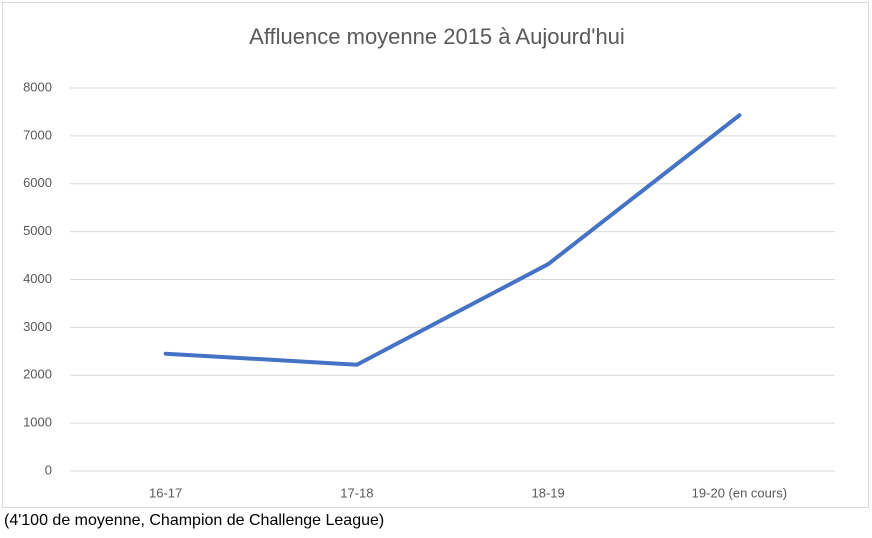  Describe the element at coordinates (48, 469) in the screenshot. I see `y-tick-label: 0` at that location.